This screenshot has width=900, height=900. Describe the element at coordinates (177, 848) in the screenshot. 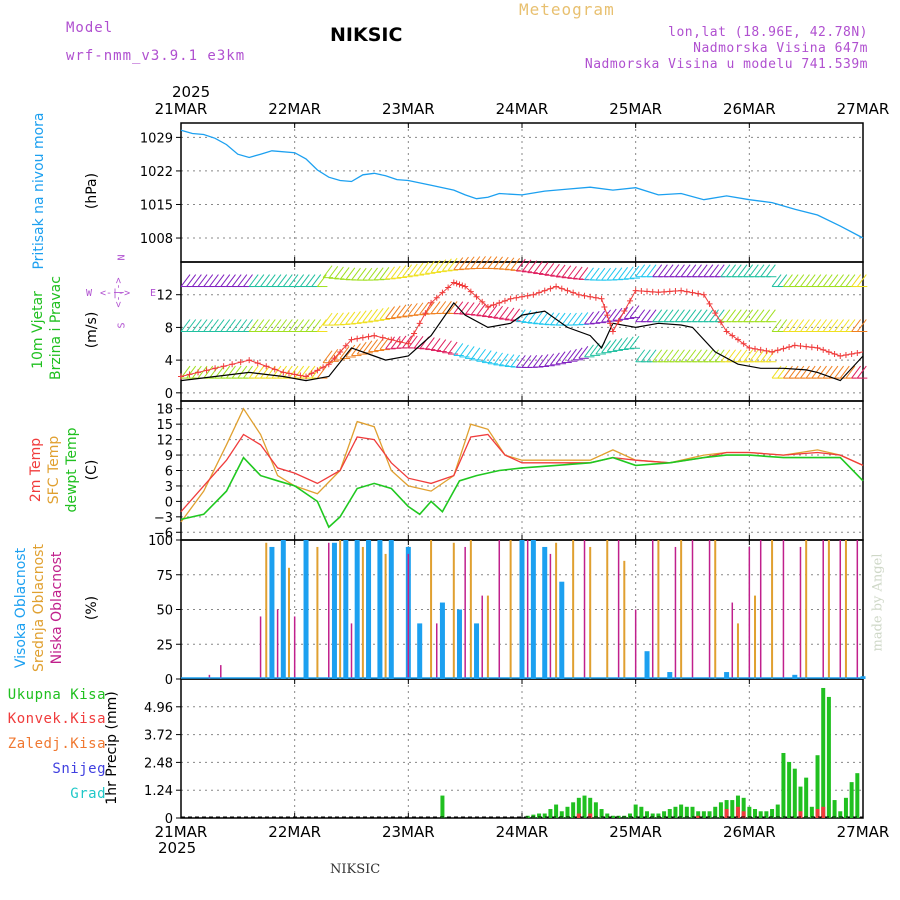

I see `year-bottom: 2025` at that location.